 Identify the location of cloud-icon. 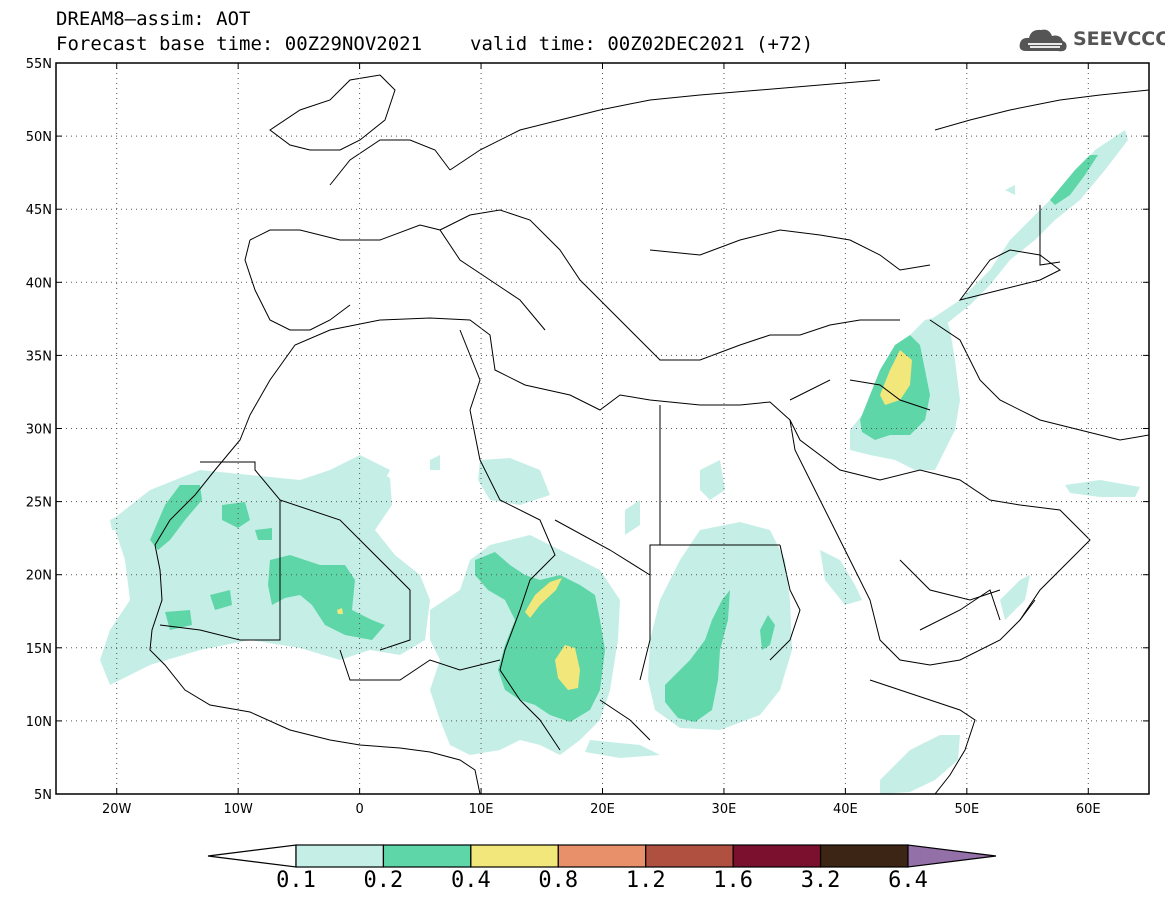
(1043, 40).